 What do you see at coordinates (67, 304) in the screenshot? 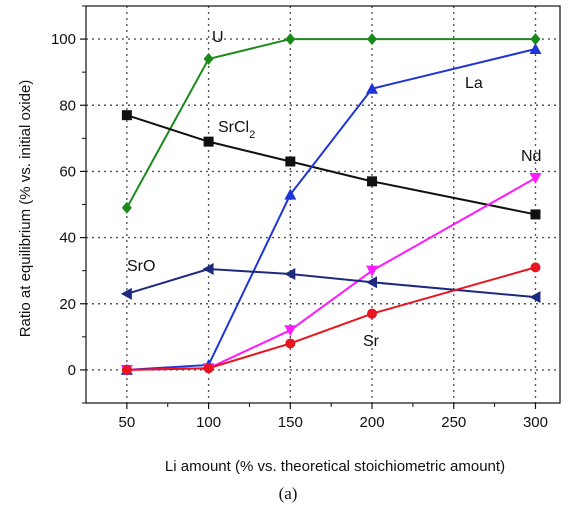
I see `y-tick-label: 20` at bounding box center [67, 304].